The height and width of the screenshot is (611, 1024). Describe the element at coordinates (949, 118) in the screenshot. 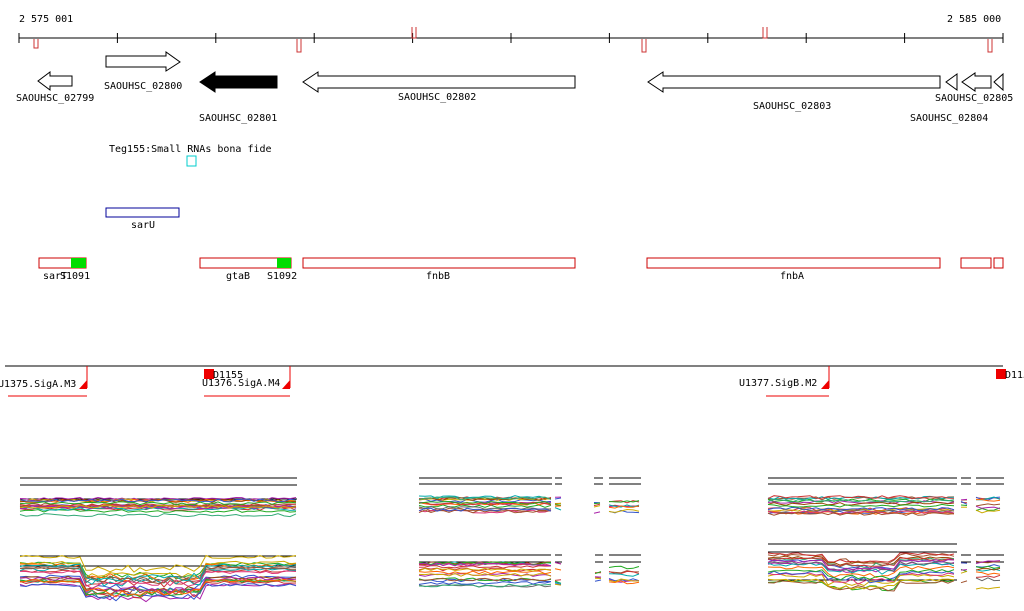

I see `gene-label-saouhsc-02804: SAOUHSC_02804` at that location.